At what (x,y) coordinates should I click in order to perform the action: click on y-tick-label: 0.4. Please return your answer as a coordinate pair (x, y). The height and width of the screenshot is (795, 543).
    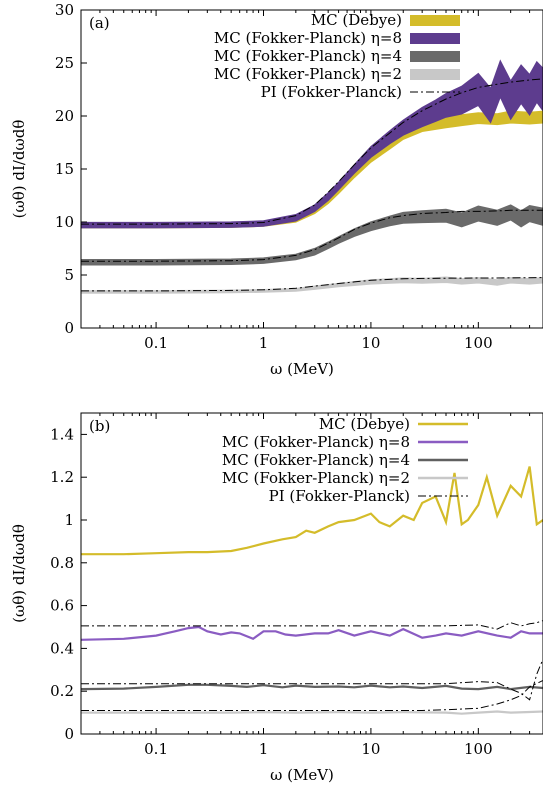
    Looking at the image, I should click on (62, 648).